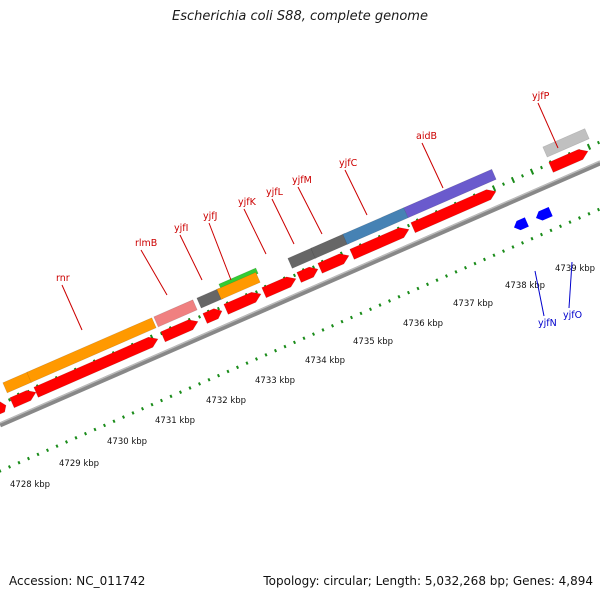 Image resolution: width=600 pixels, height=600 pixels. Describe the element at coordinates (541, 96) in the screenshot. I see `gene-label-yjfP: yjfP` at that location.